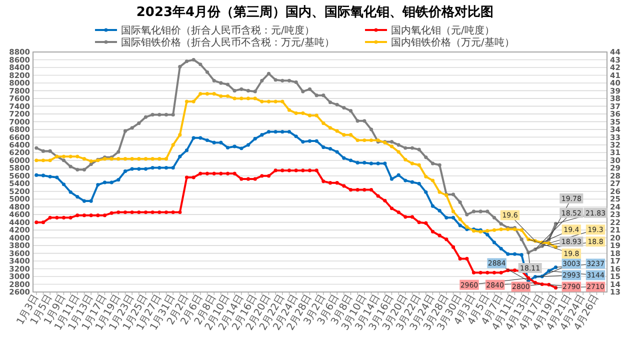 Image resolution: width=630 pixels, height=342 pixels. What do you see at coordinates (227, 42) in the screenshot?
I see `legend-label: 国际钼铁价格（折合人民币不含税：万元/基吨）` at bounding box center [227, 42].